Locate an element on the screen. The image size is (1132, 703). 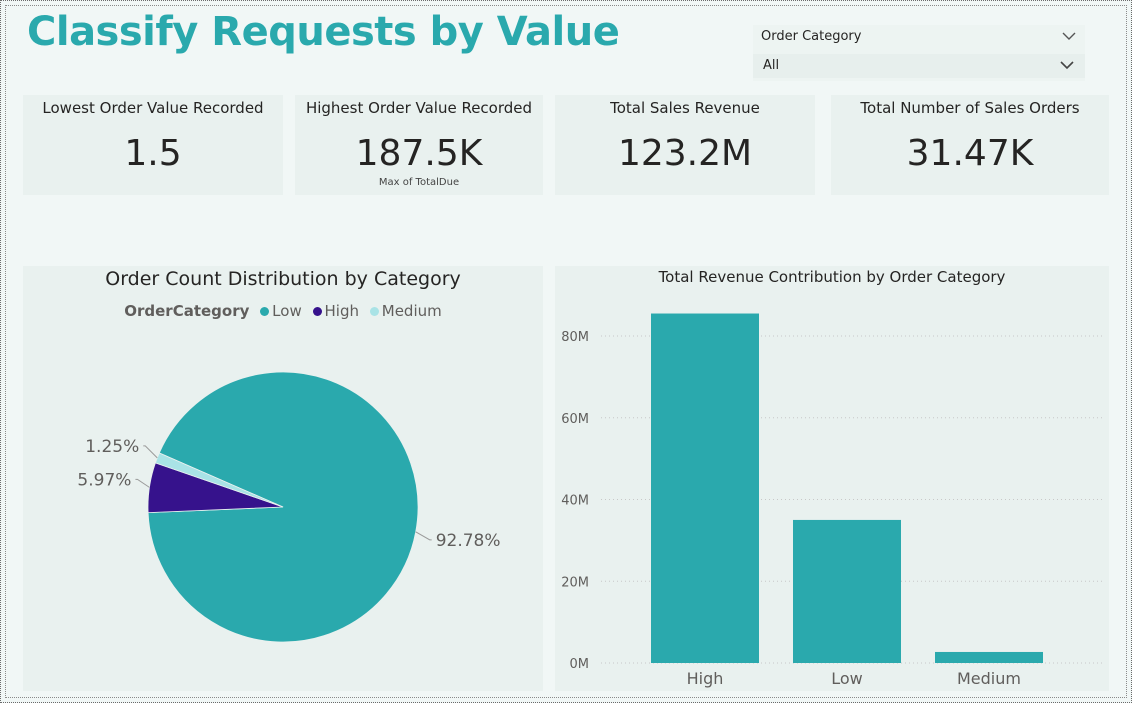
bar-xtick-label: Low is located at coordinates (847, 678).